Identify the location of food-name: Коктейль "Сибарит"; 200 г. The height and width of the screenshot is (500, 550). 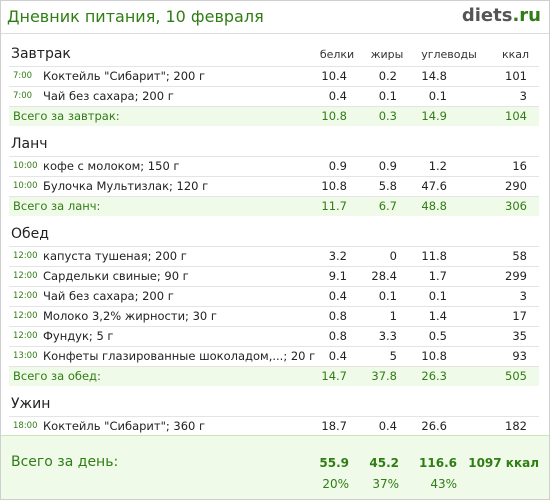
(124, 76).